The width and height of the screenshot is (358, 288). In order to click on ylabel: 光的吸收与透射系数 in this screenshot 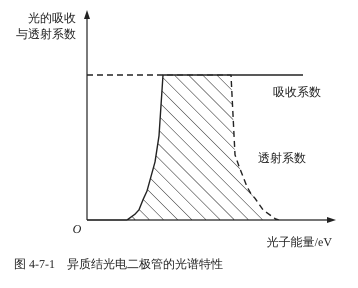, I will do `click(46, 26)`.